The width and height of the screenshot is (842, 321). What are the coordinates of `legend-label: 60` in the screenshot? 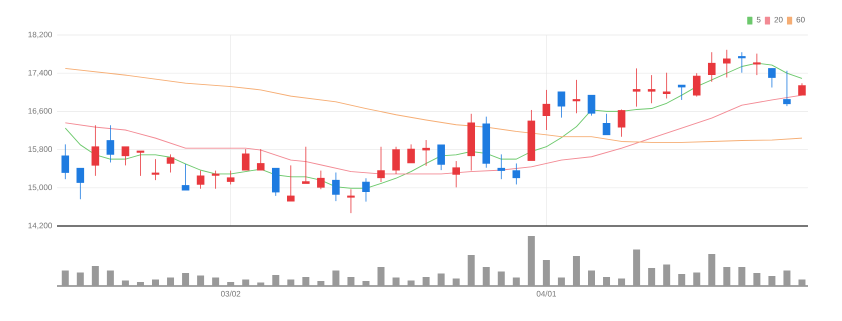 It's located at (800, 19).